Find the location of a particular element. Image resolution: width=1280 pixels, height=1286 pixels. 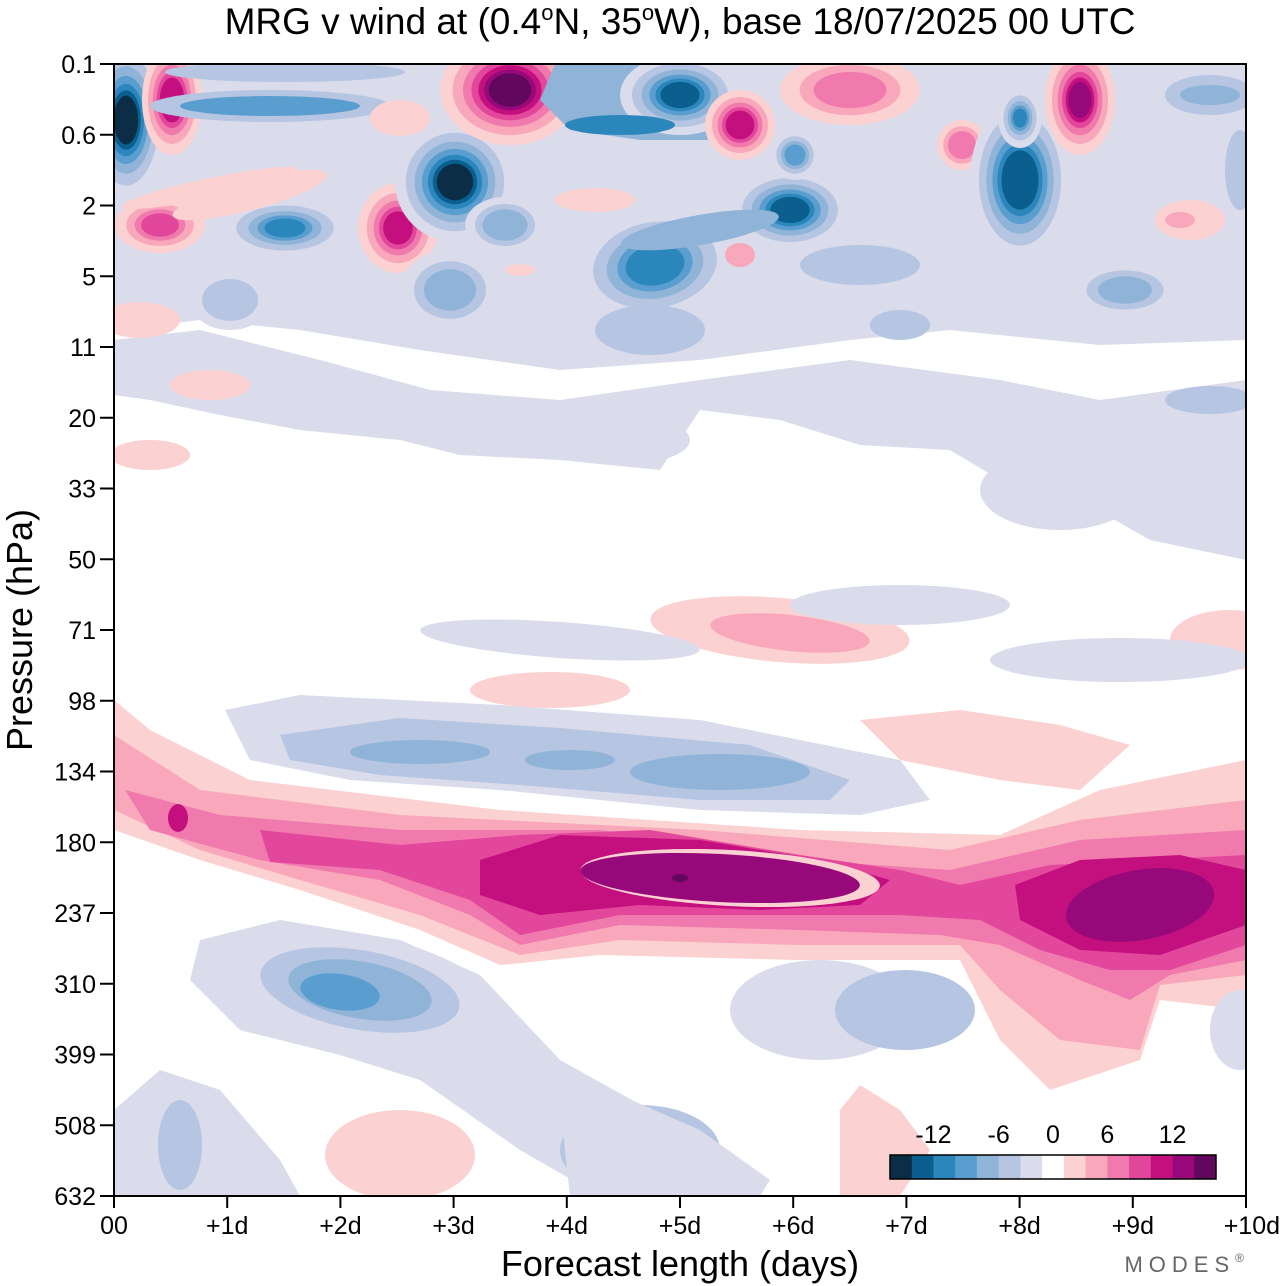

colorbar-tick-label: 12 is located at coordinates (1173, 1135).